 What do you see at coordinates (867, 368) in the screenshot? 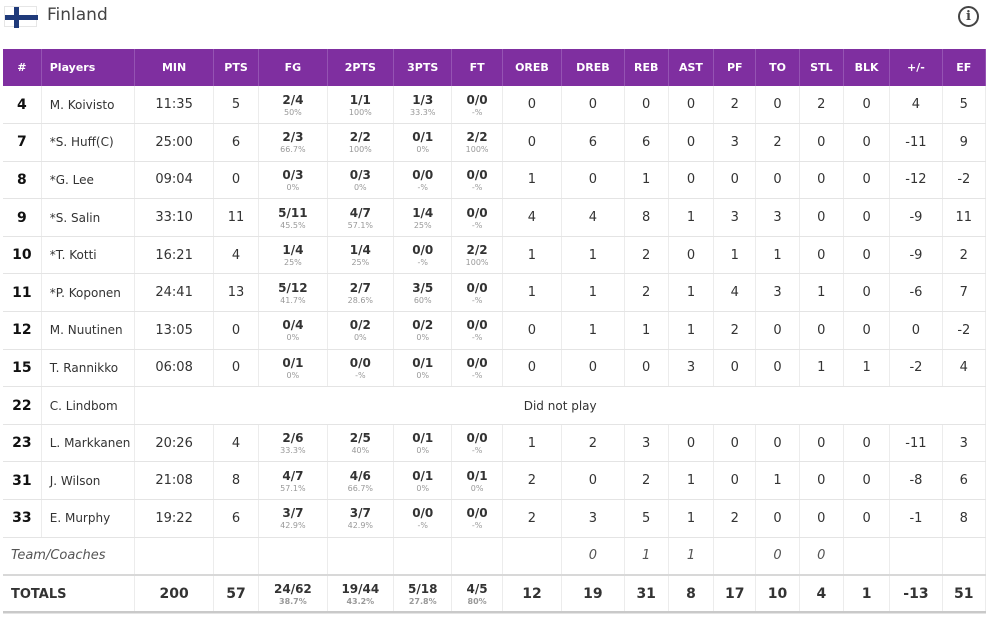
I see `stat-blk: 1` at bounding box center [867, 368].